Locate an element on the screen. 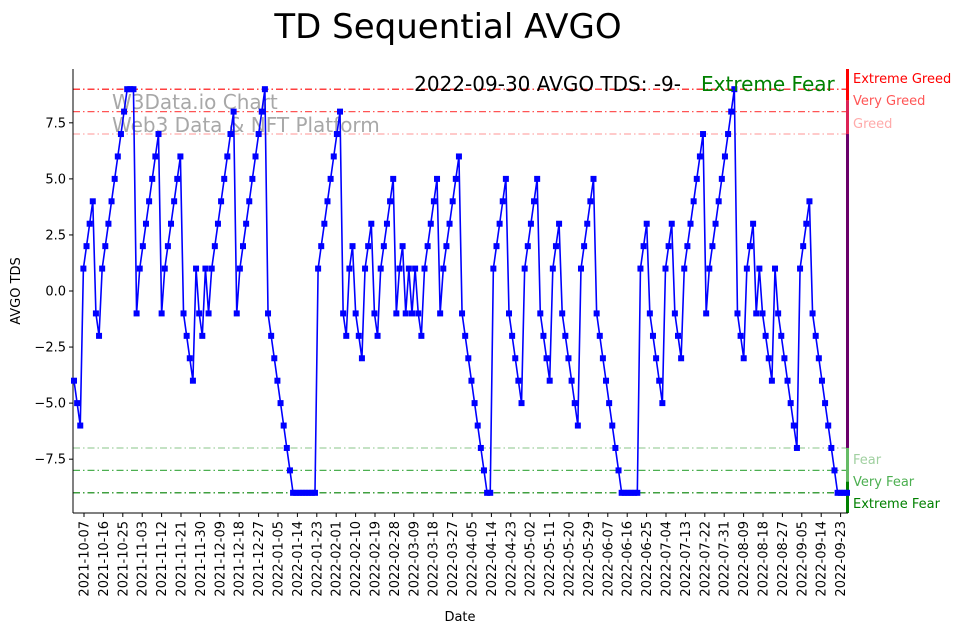  date-annotation: 2022-09-30 AVGO TDS: -9- Extreme Fear is located at coordinates (624, 84).